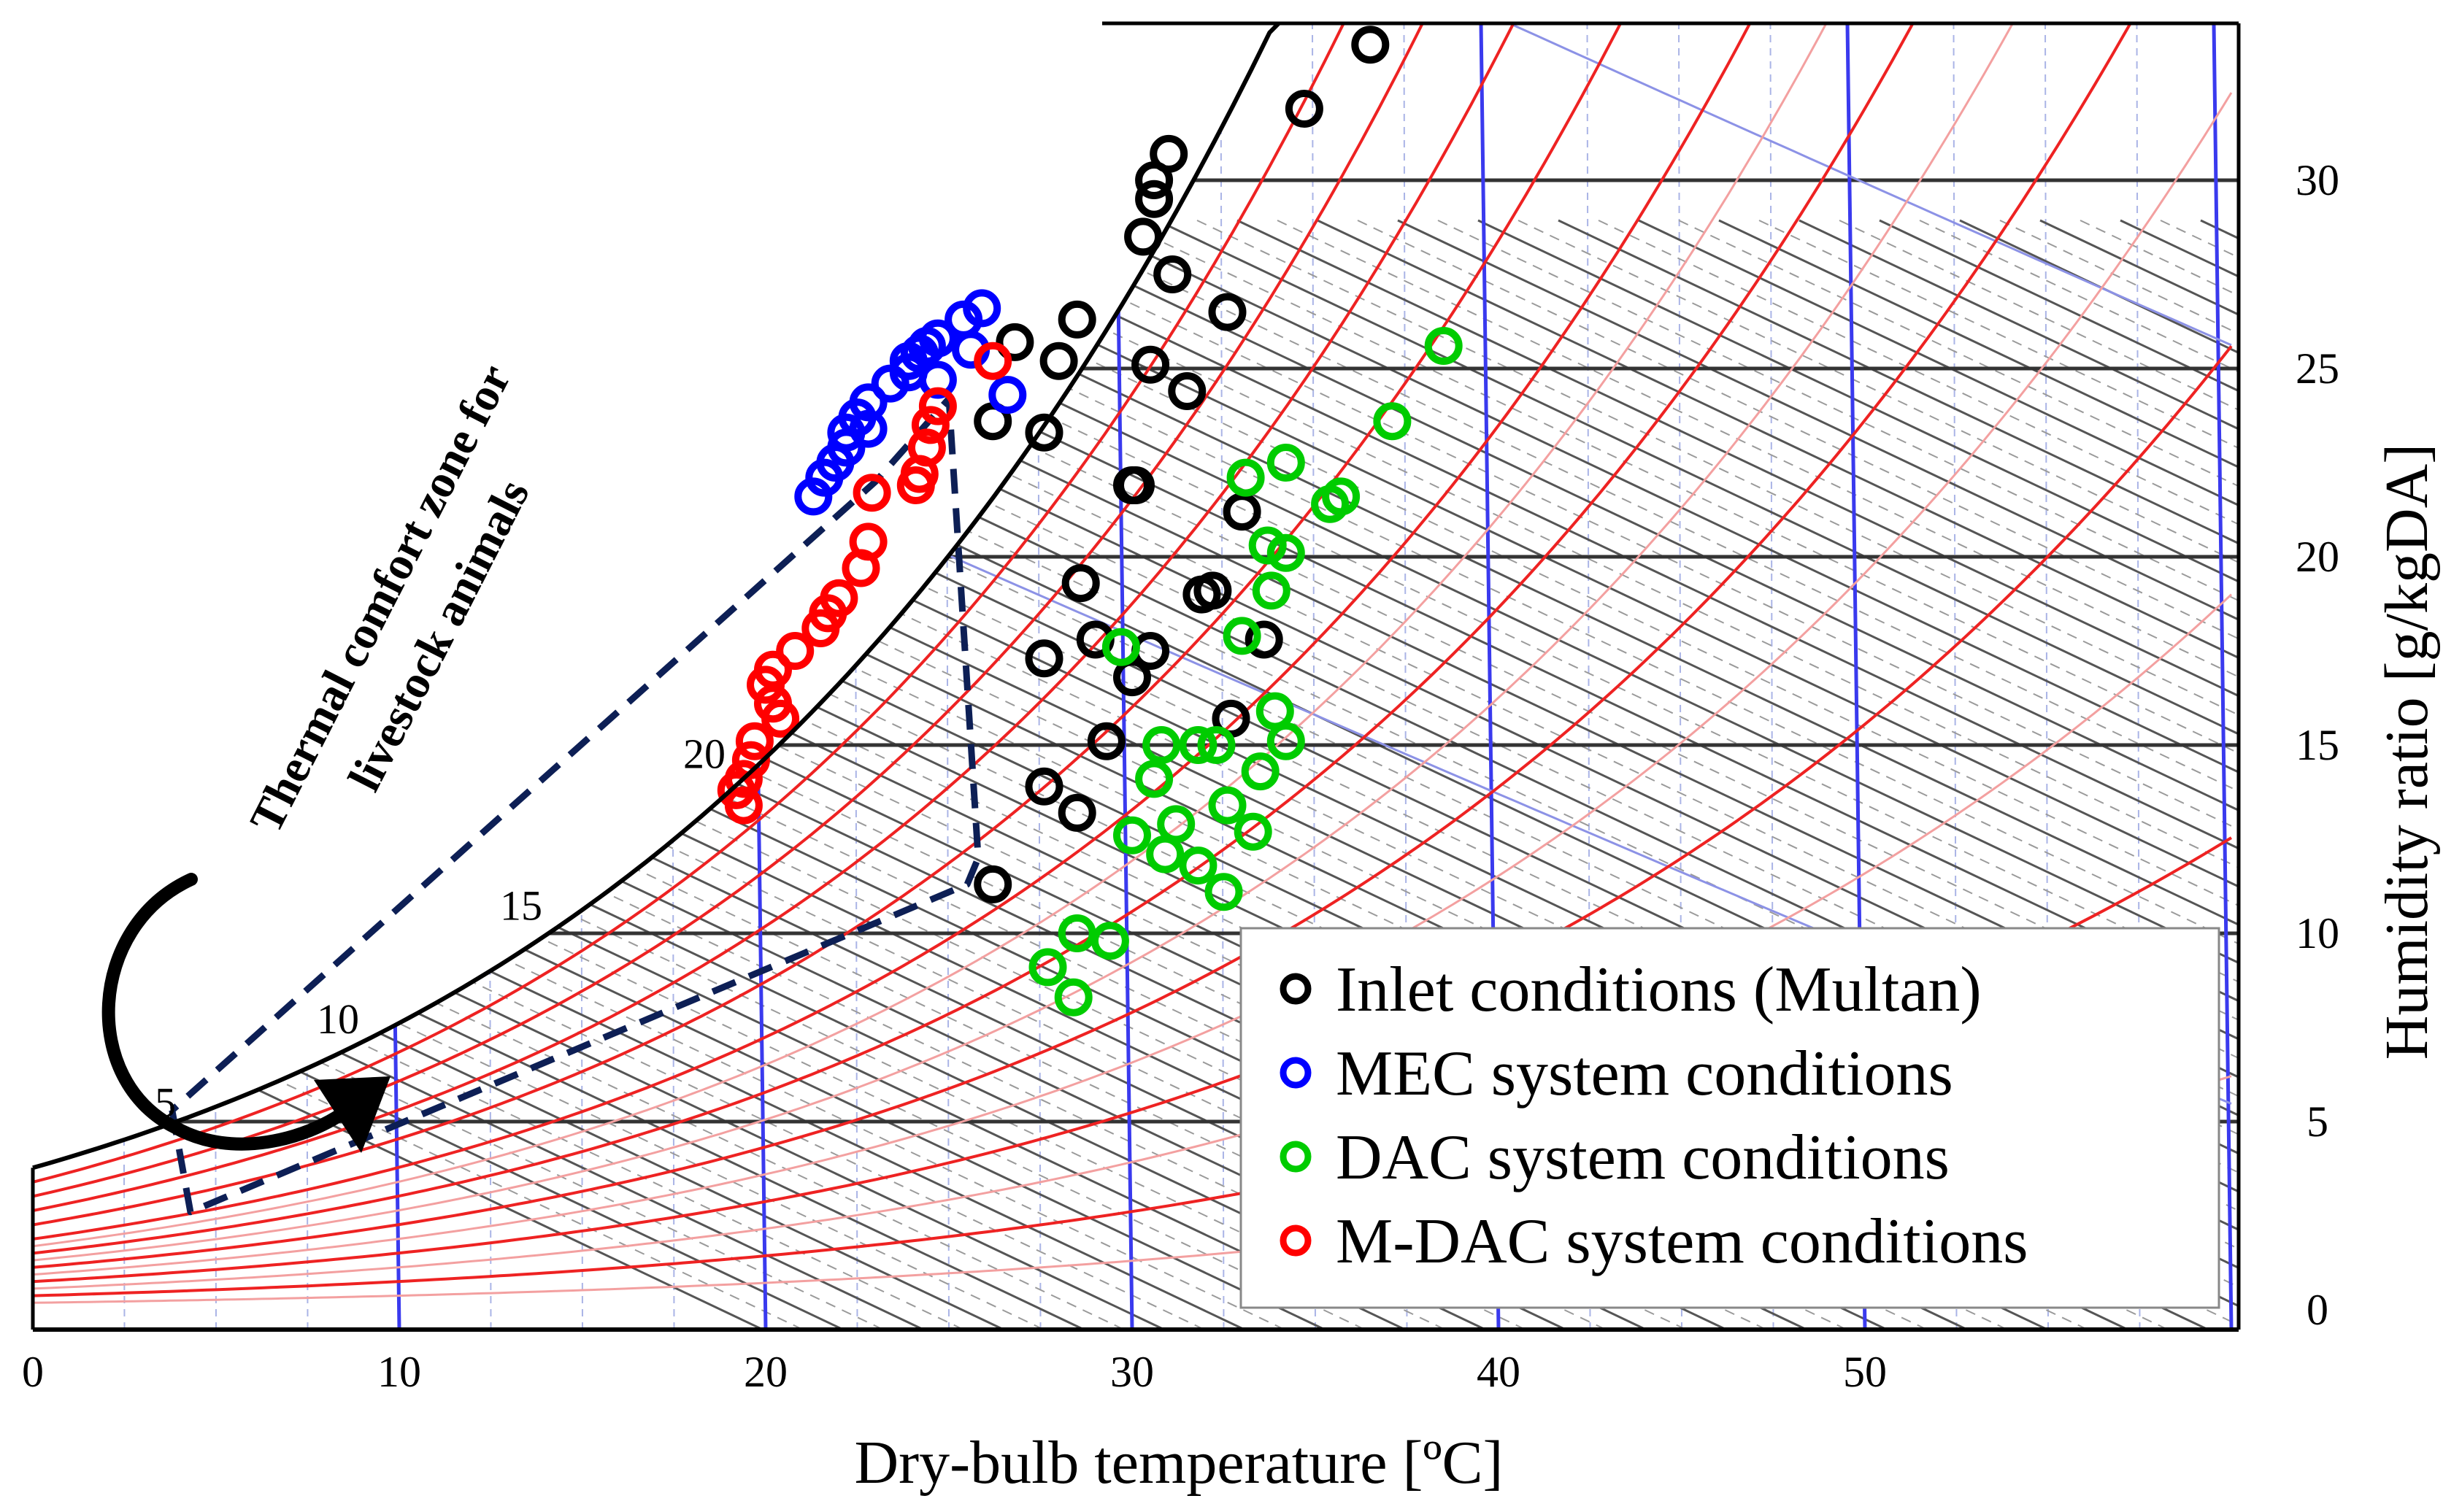 The width and height of the screenshot is (2462, 1512). Describe the element at coordinates (352, 1114) in the screenshot. I see `arrow-head-icon` at that location.